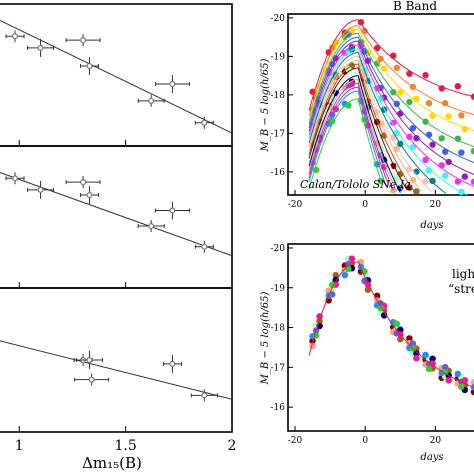 The height and width of the screenshot is (474, 474). What do you see at coordinates (436, 205) in the screenshot?
I see `x-tick-label: 20` at bounding box center [436, 205].